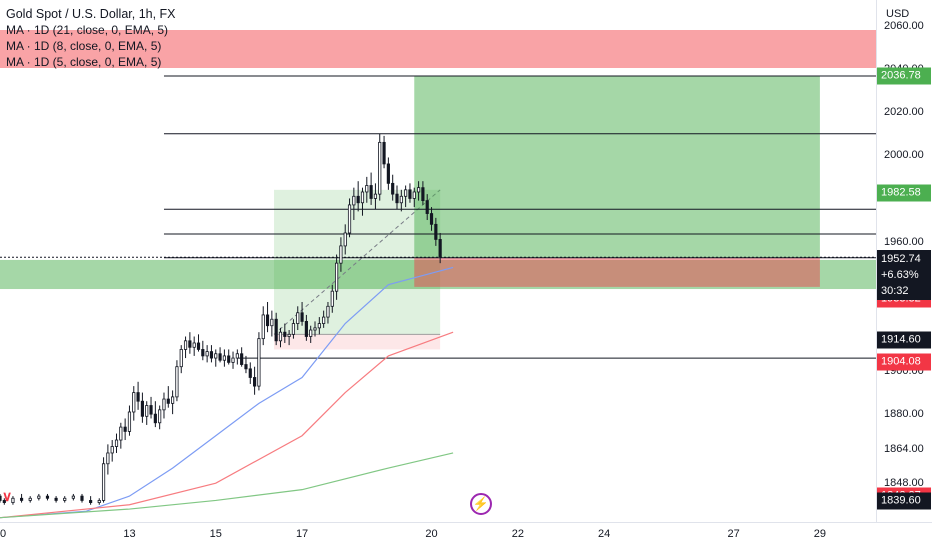 The image size is (932, 550). I want to click on date-tick-label: 20, so click(431, 534).